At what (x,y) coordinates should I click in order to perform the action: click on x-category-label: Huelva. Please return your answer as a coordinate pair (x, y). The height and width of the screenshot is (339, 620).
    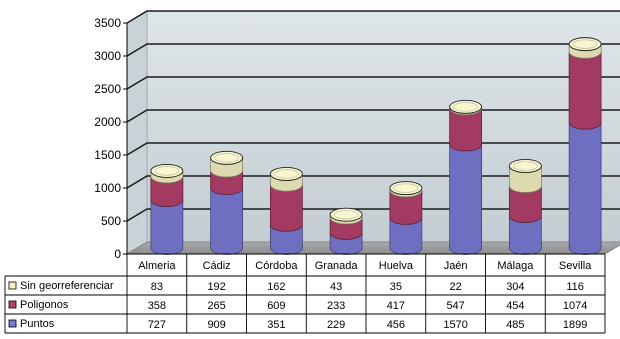
    Looking at the image, I should click on (396, 266).